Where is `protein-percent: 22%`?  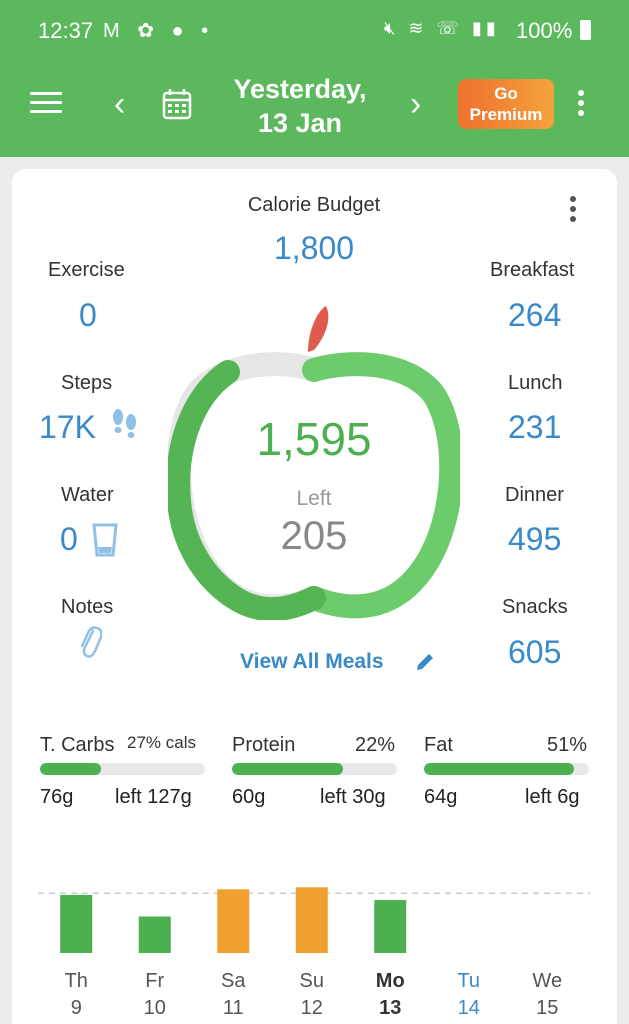
protein-percent: 22% is located at coordinates (375, 745).